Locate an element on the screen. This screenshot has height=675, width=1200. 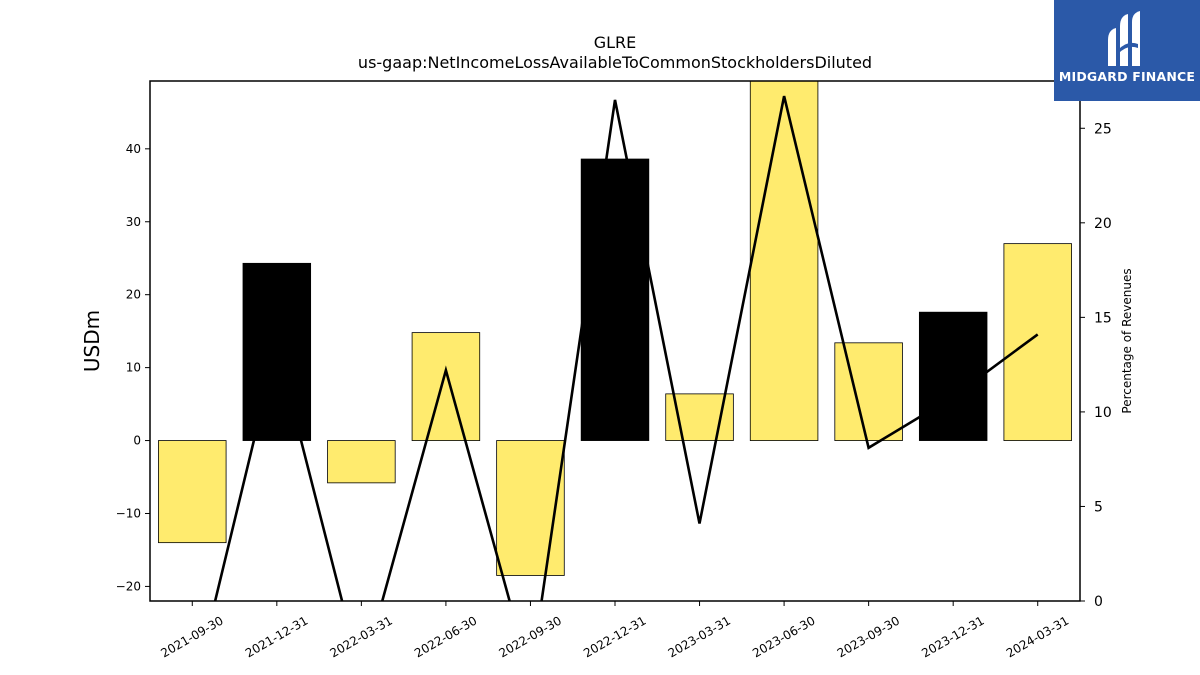
x-tick-label: 2022-12-31 is located at coordinates (614, 636).